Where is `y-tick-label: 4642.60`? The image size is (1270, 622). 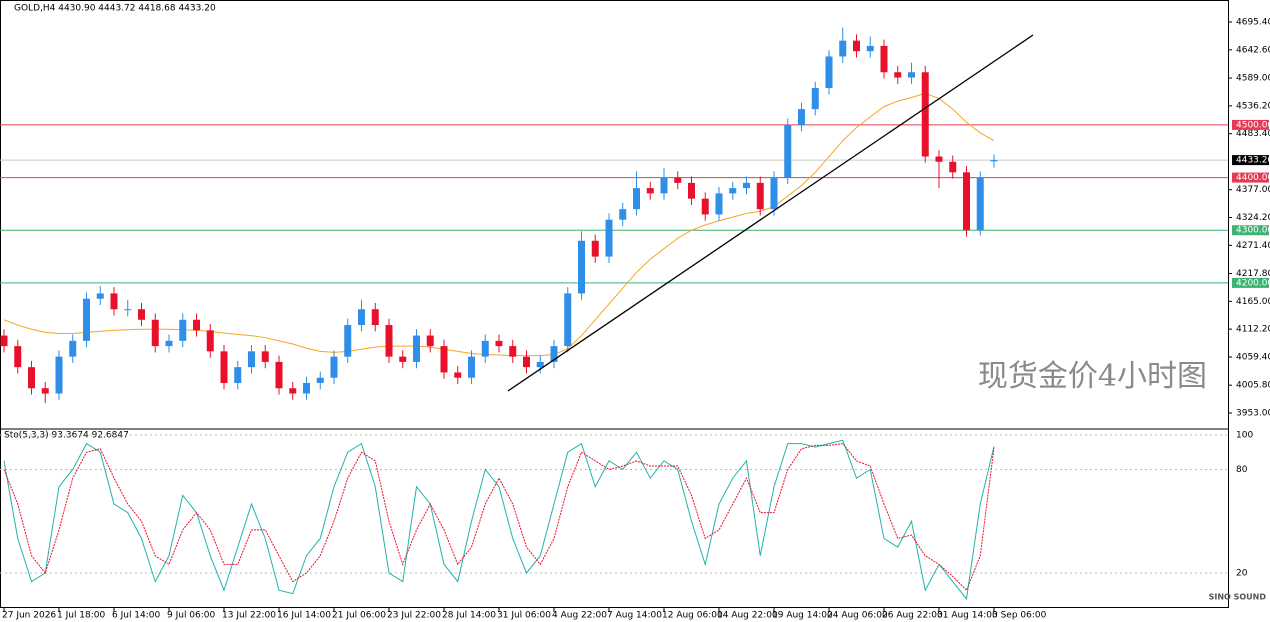
y-tick-label: 4642.60 is located at coordinates (1253, 50).